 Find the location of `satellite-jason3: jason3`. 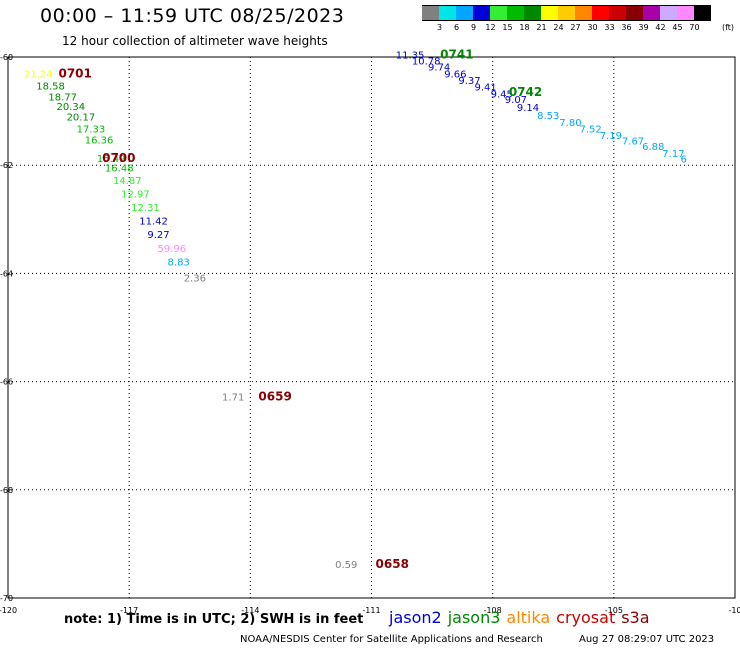

satellite-jason3: jason3 is located at coordinates (474, 617).